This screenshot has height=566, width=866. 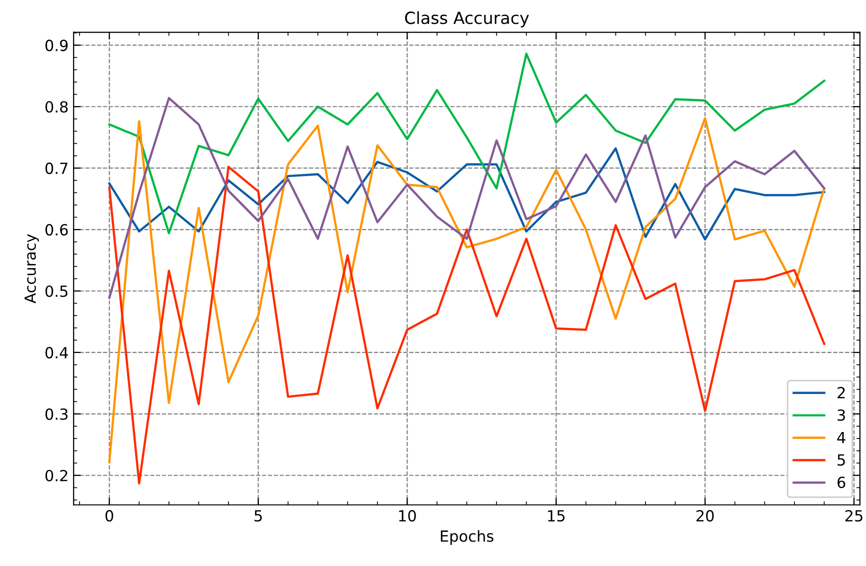 I want to click on x-tick-label: 15, so click(x=556, y=516).